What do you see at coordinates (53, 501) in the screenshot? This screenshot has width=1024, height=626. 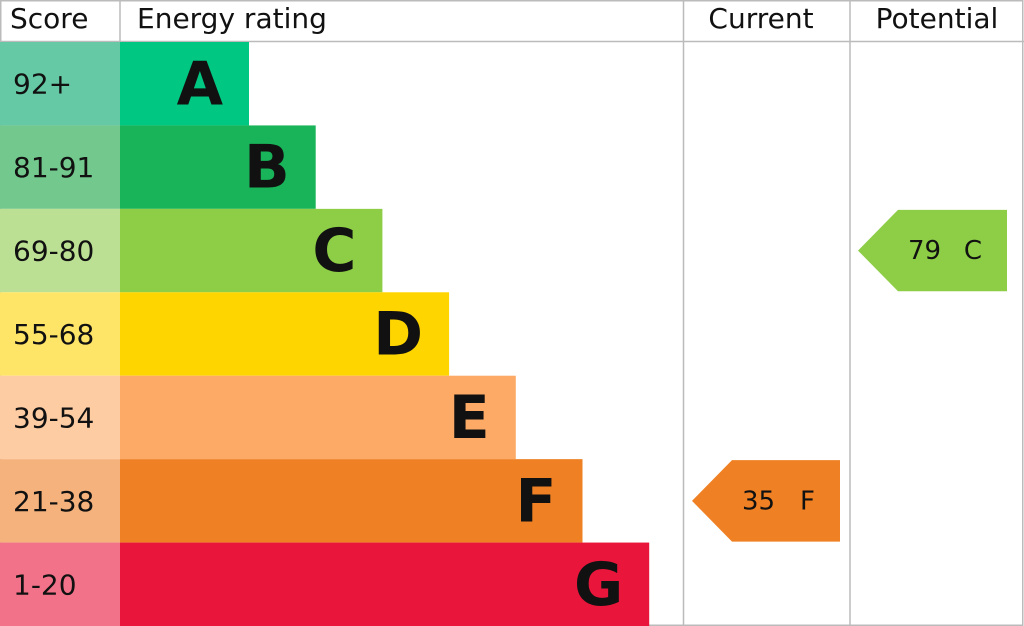 I see `score-label: 21-38` at bounding box center [53, 501].